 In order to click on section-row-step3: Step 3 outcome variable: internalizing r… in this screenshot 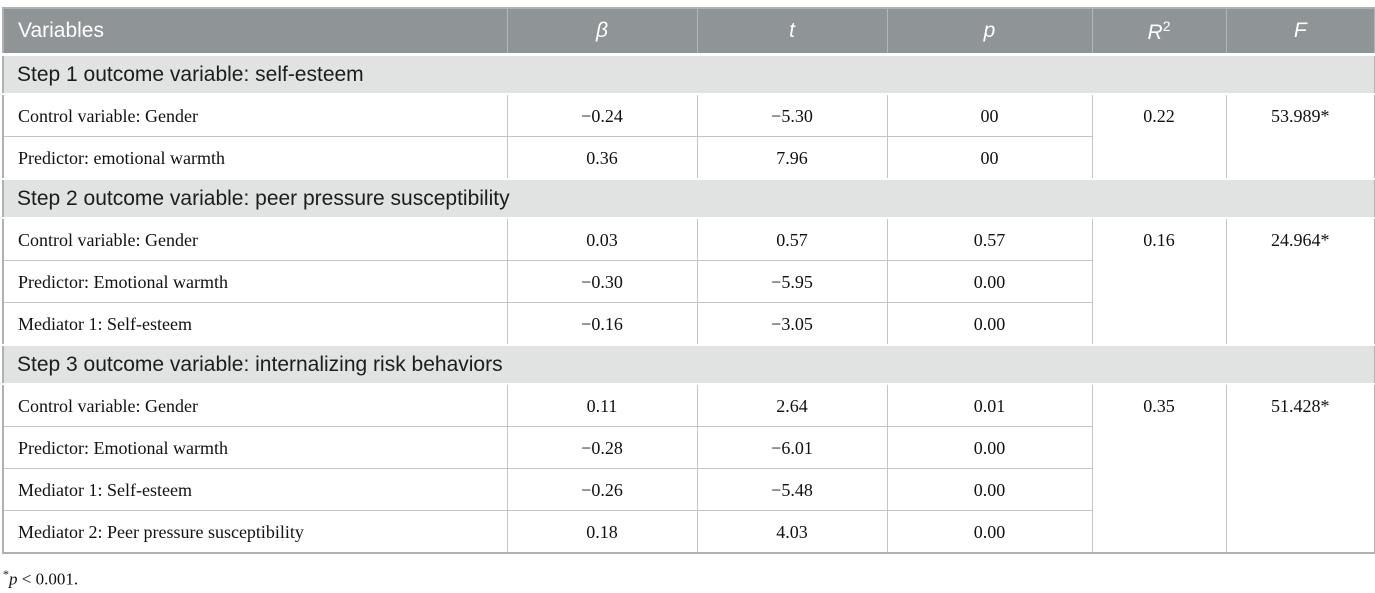, I will do `click(689, 364)`.